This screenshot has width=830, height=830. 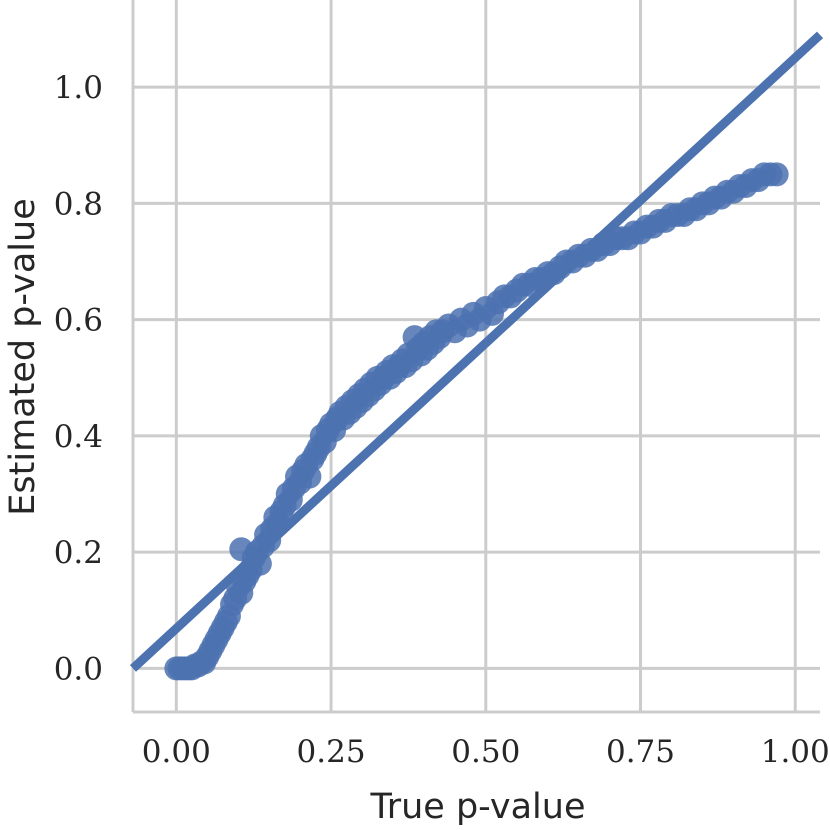 What do you see at coordinates (78, 321) in the screenshot?
I see `y-tick-label-3: 0.6` at bounding box center [78, 321].